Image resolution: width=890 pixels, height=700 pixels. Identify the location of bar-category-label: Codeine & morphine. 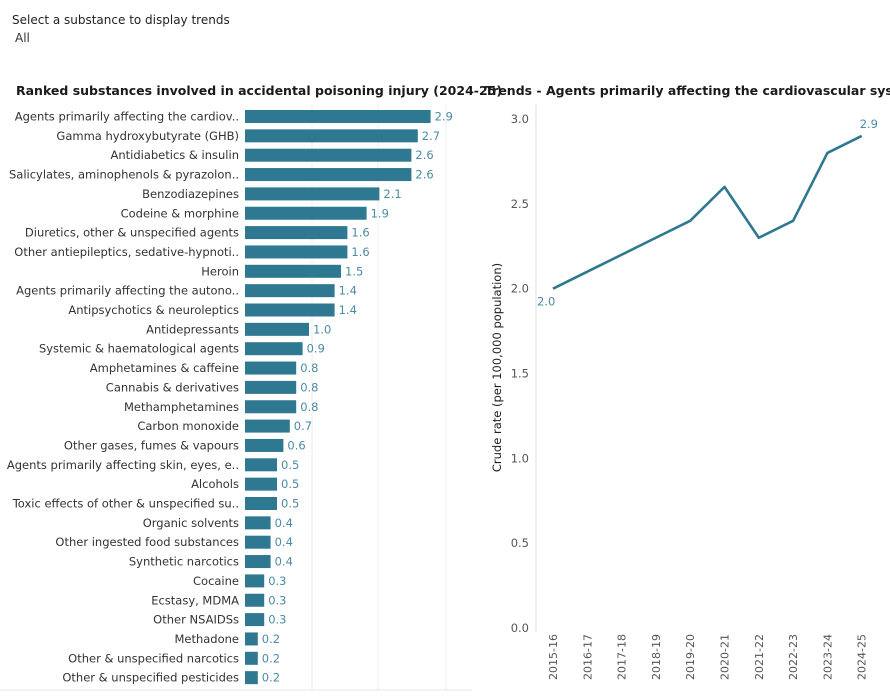
(180, 213).